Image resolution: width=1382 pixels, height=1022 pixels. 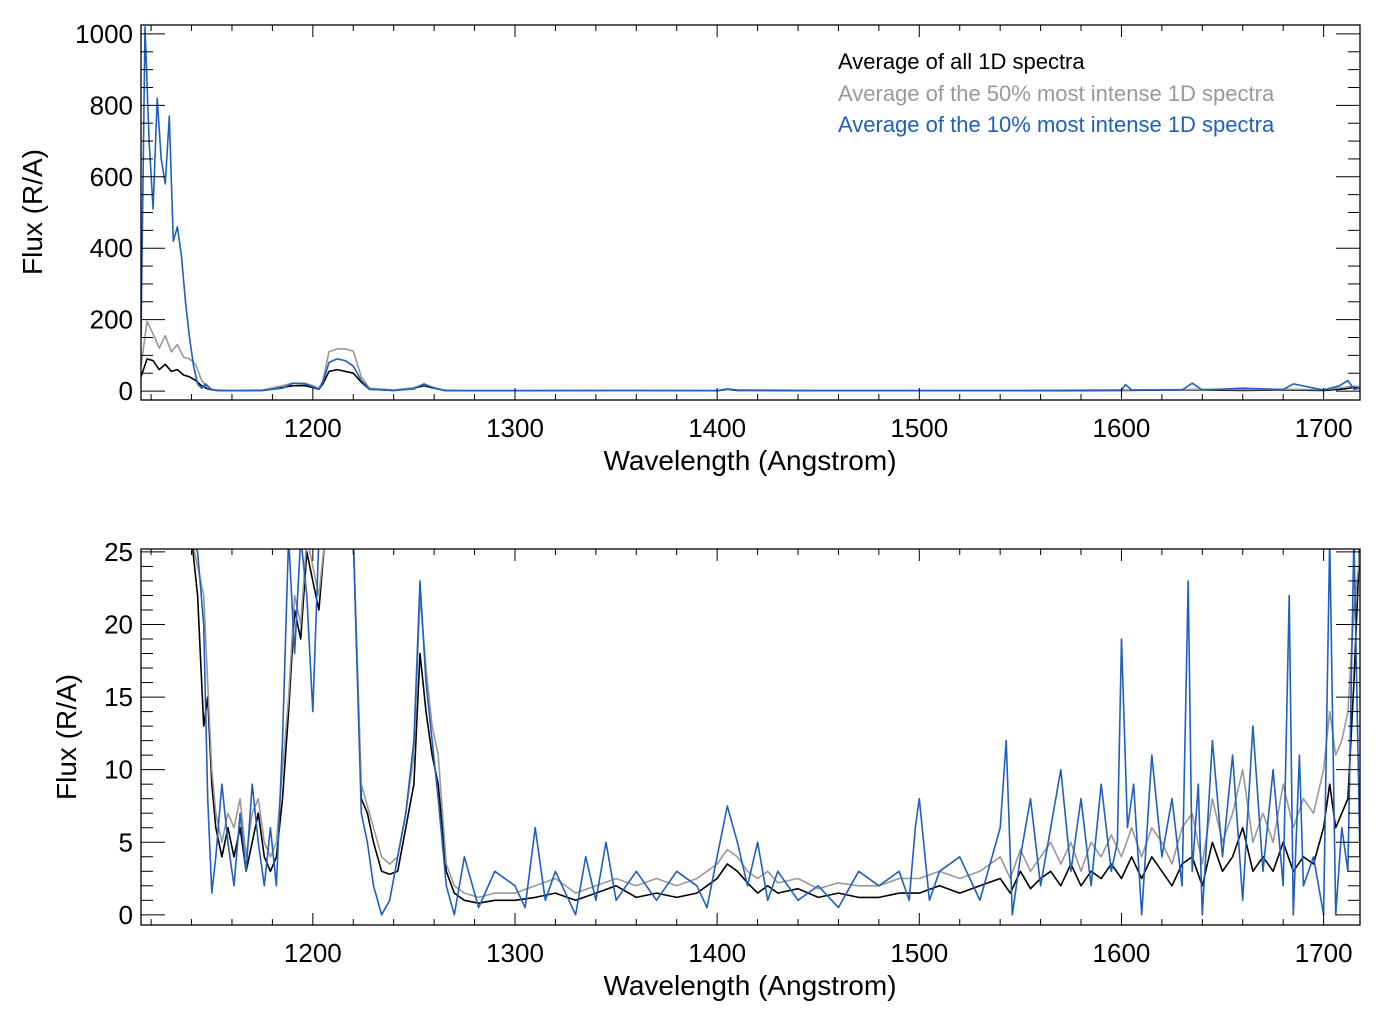 What do you see at coordinates (1122, 953) in the screenshot?
I see `bottom-x-tick-label: 1600` at bounding box center [1122, 953].